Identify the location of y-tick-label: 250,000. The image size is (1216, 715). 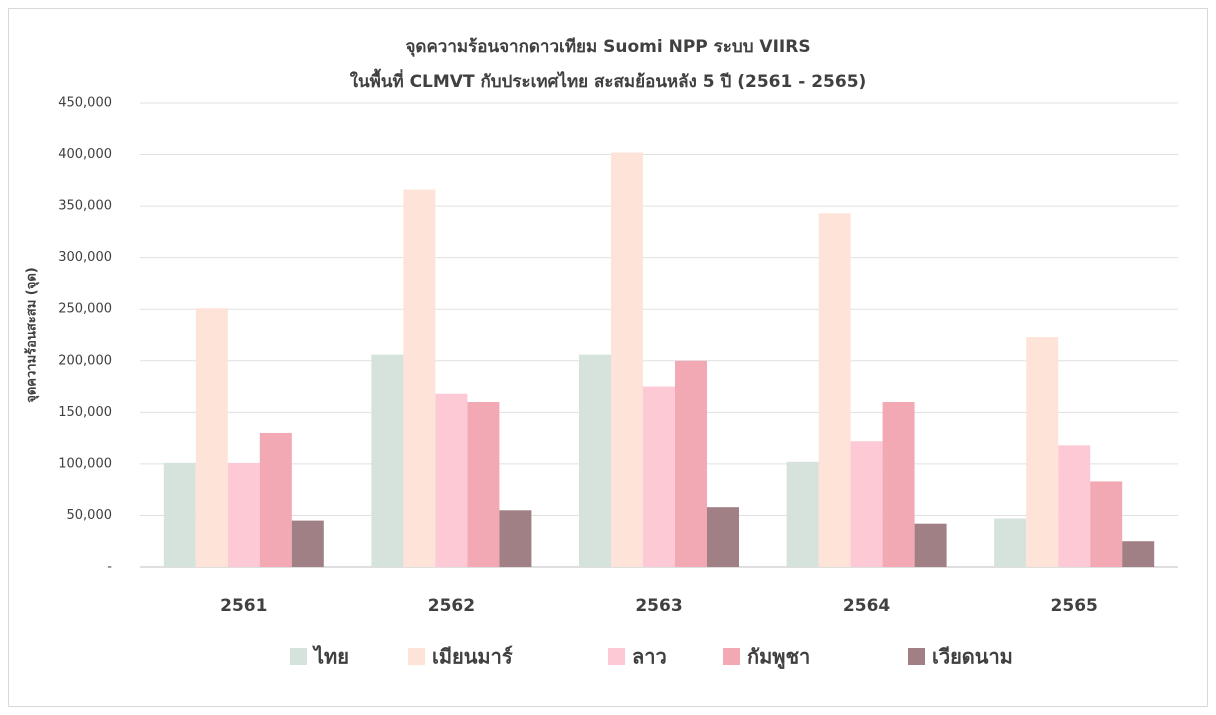
(85, 309).